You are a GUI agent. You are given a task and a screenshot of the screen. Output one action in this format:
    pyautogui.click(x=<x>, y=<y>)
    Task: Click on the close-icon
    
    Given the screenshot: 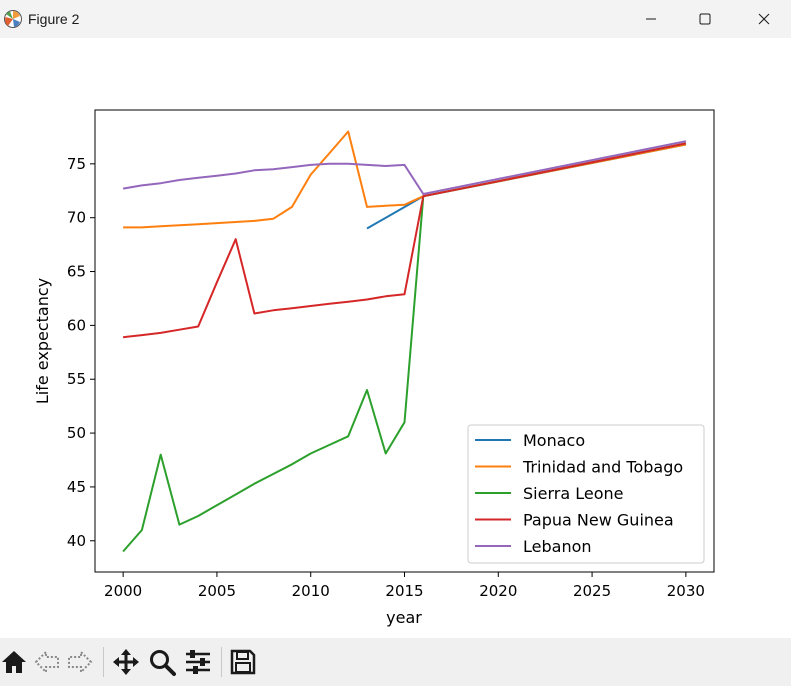 What is the action you would take?
    pyautogui.click(x=764, y=19)
    